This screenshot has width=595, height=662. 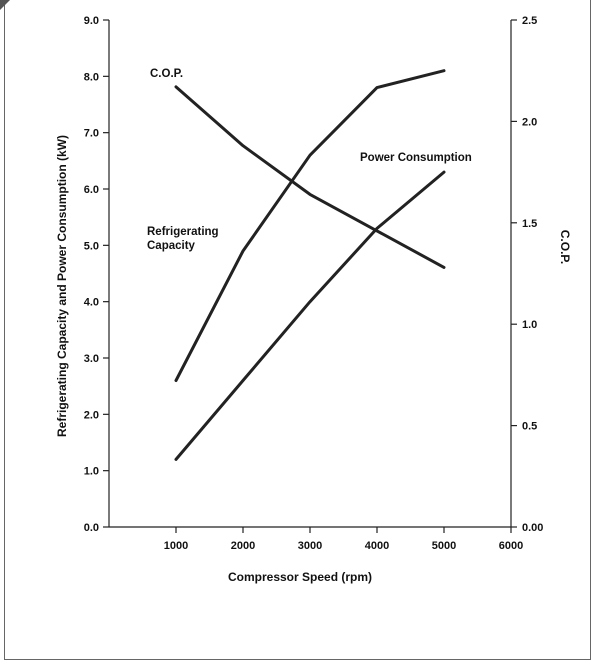 I want to click on x-tick-label: 2000, so click(x=243, y=546).